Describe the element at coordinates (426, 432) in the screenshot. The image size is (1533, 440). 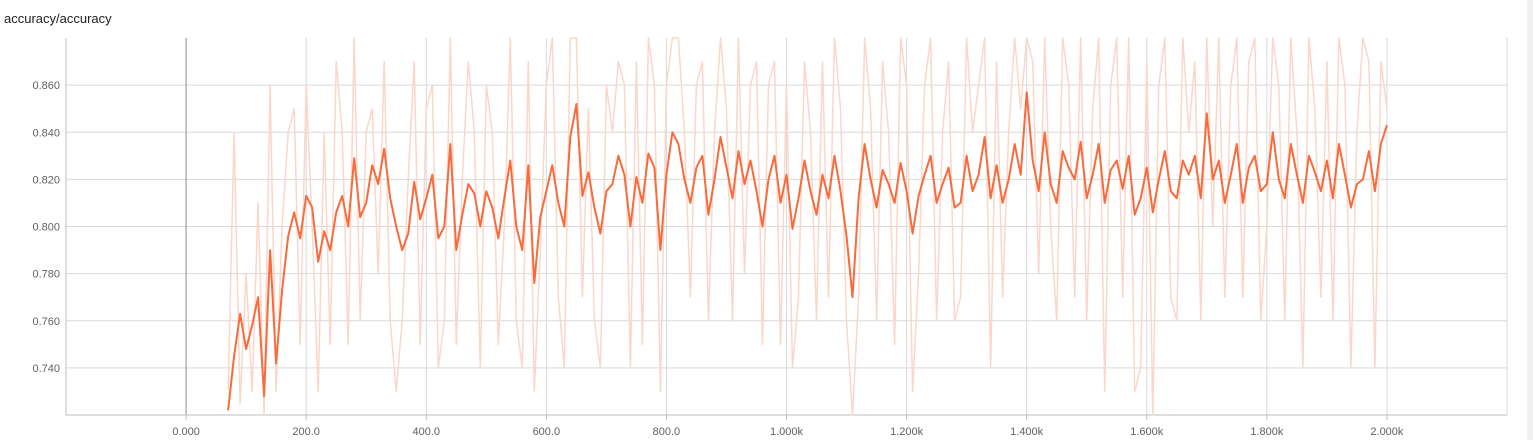
I see `x-tick-label: 400.0` at that location.